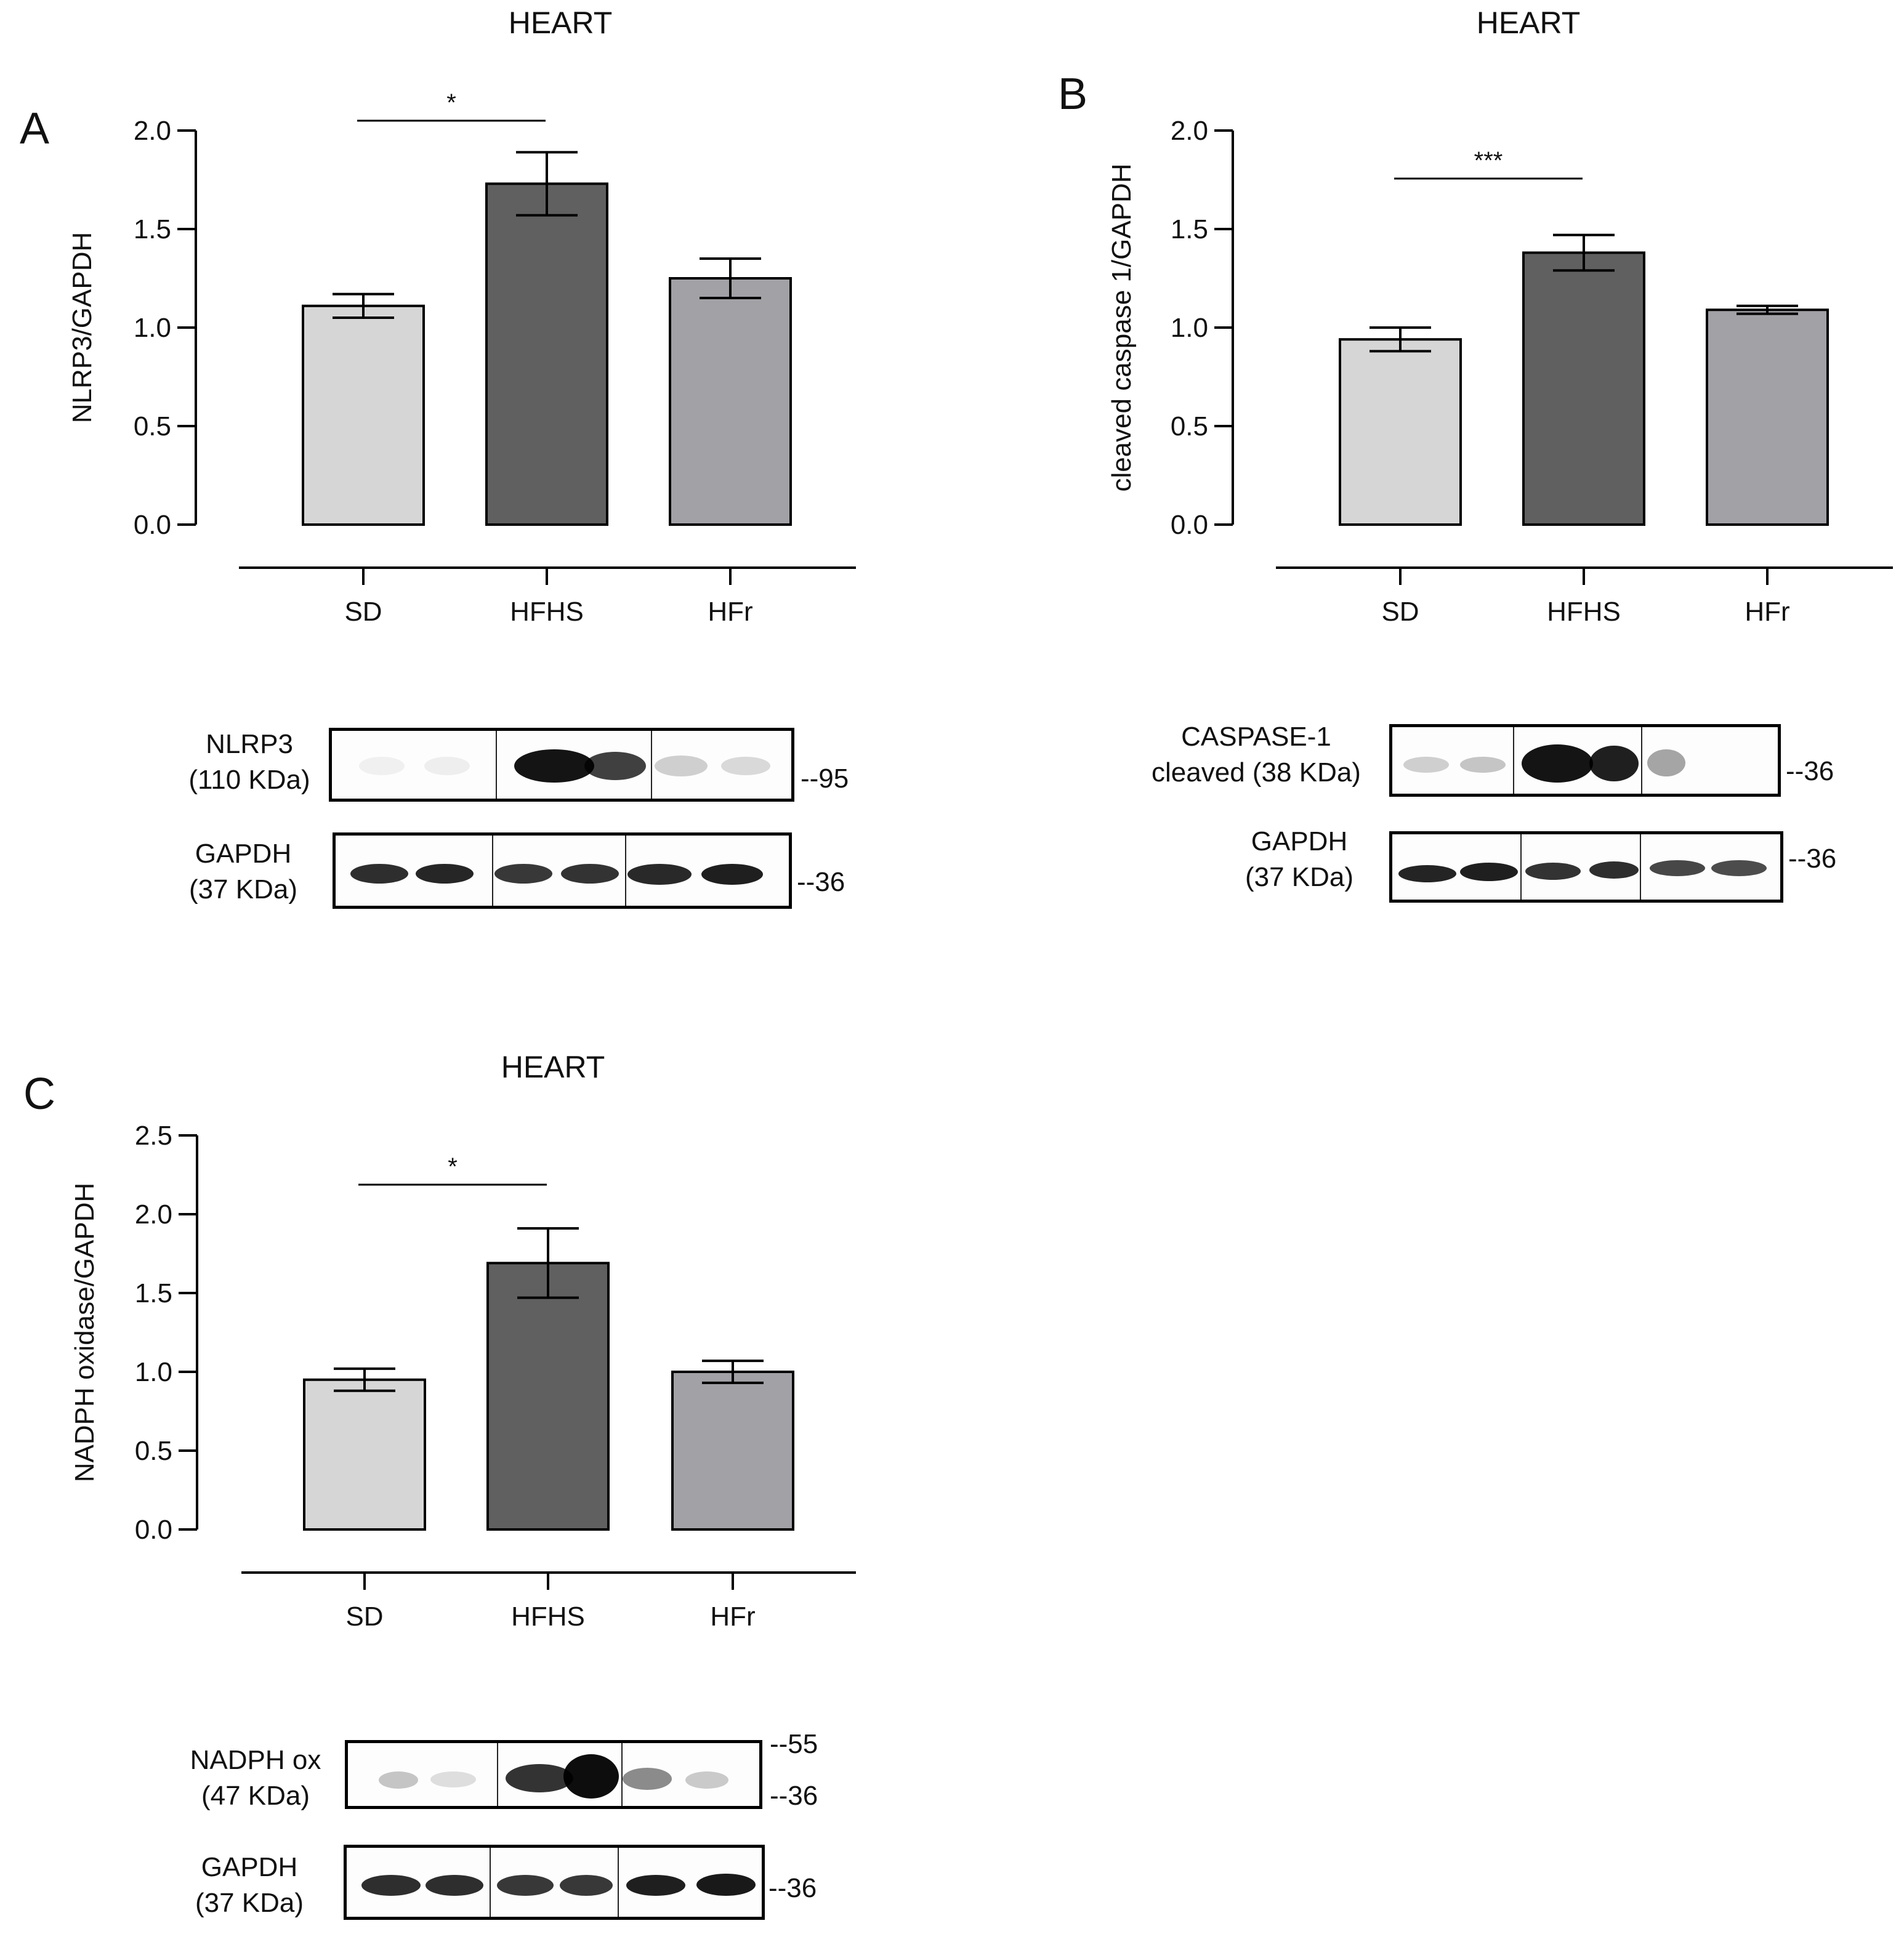 Image resolution: width=1904 pixels, height=1934 pixels. I want to click on bar-a-hfhs, so click(546, 354).